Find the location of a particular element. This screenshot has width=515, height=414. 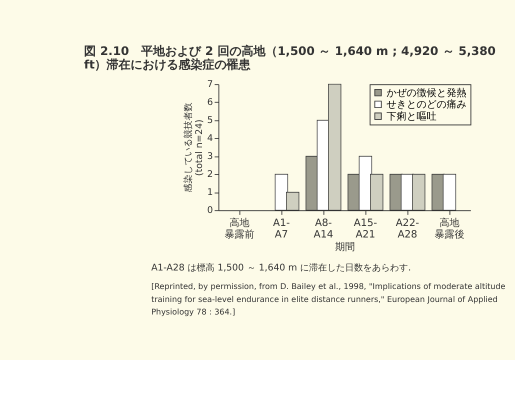

x-tick-label: A8-A14 is located at coordinates (324, 229).